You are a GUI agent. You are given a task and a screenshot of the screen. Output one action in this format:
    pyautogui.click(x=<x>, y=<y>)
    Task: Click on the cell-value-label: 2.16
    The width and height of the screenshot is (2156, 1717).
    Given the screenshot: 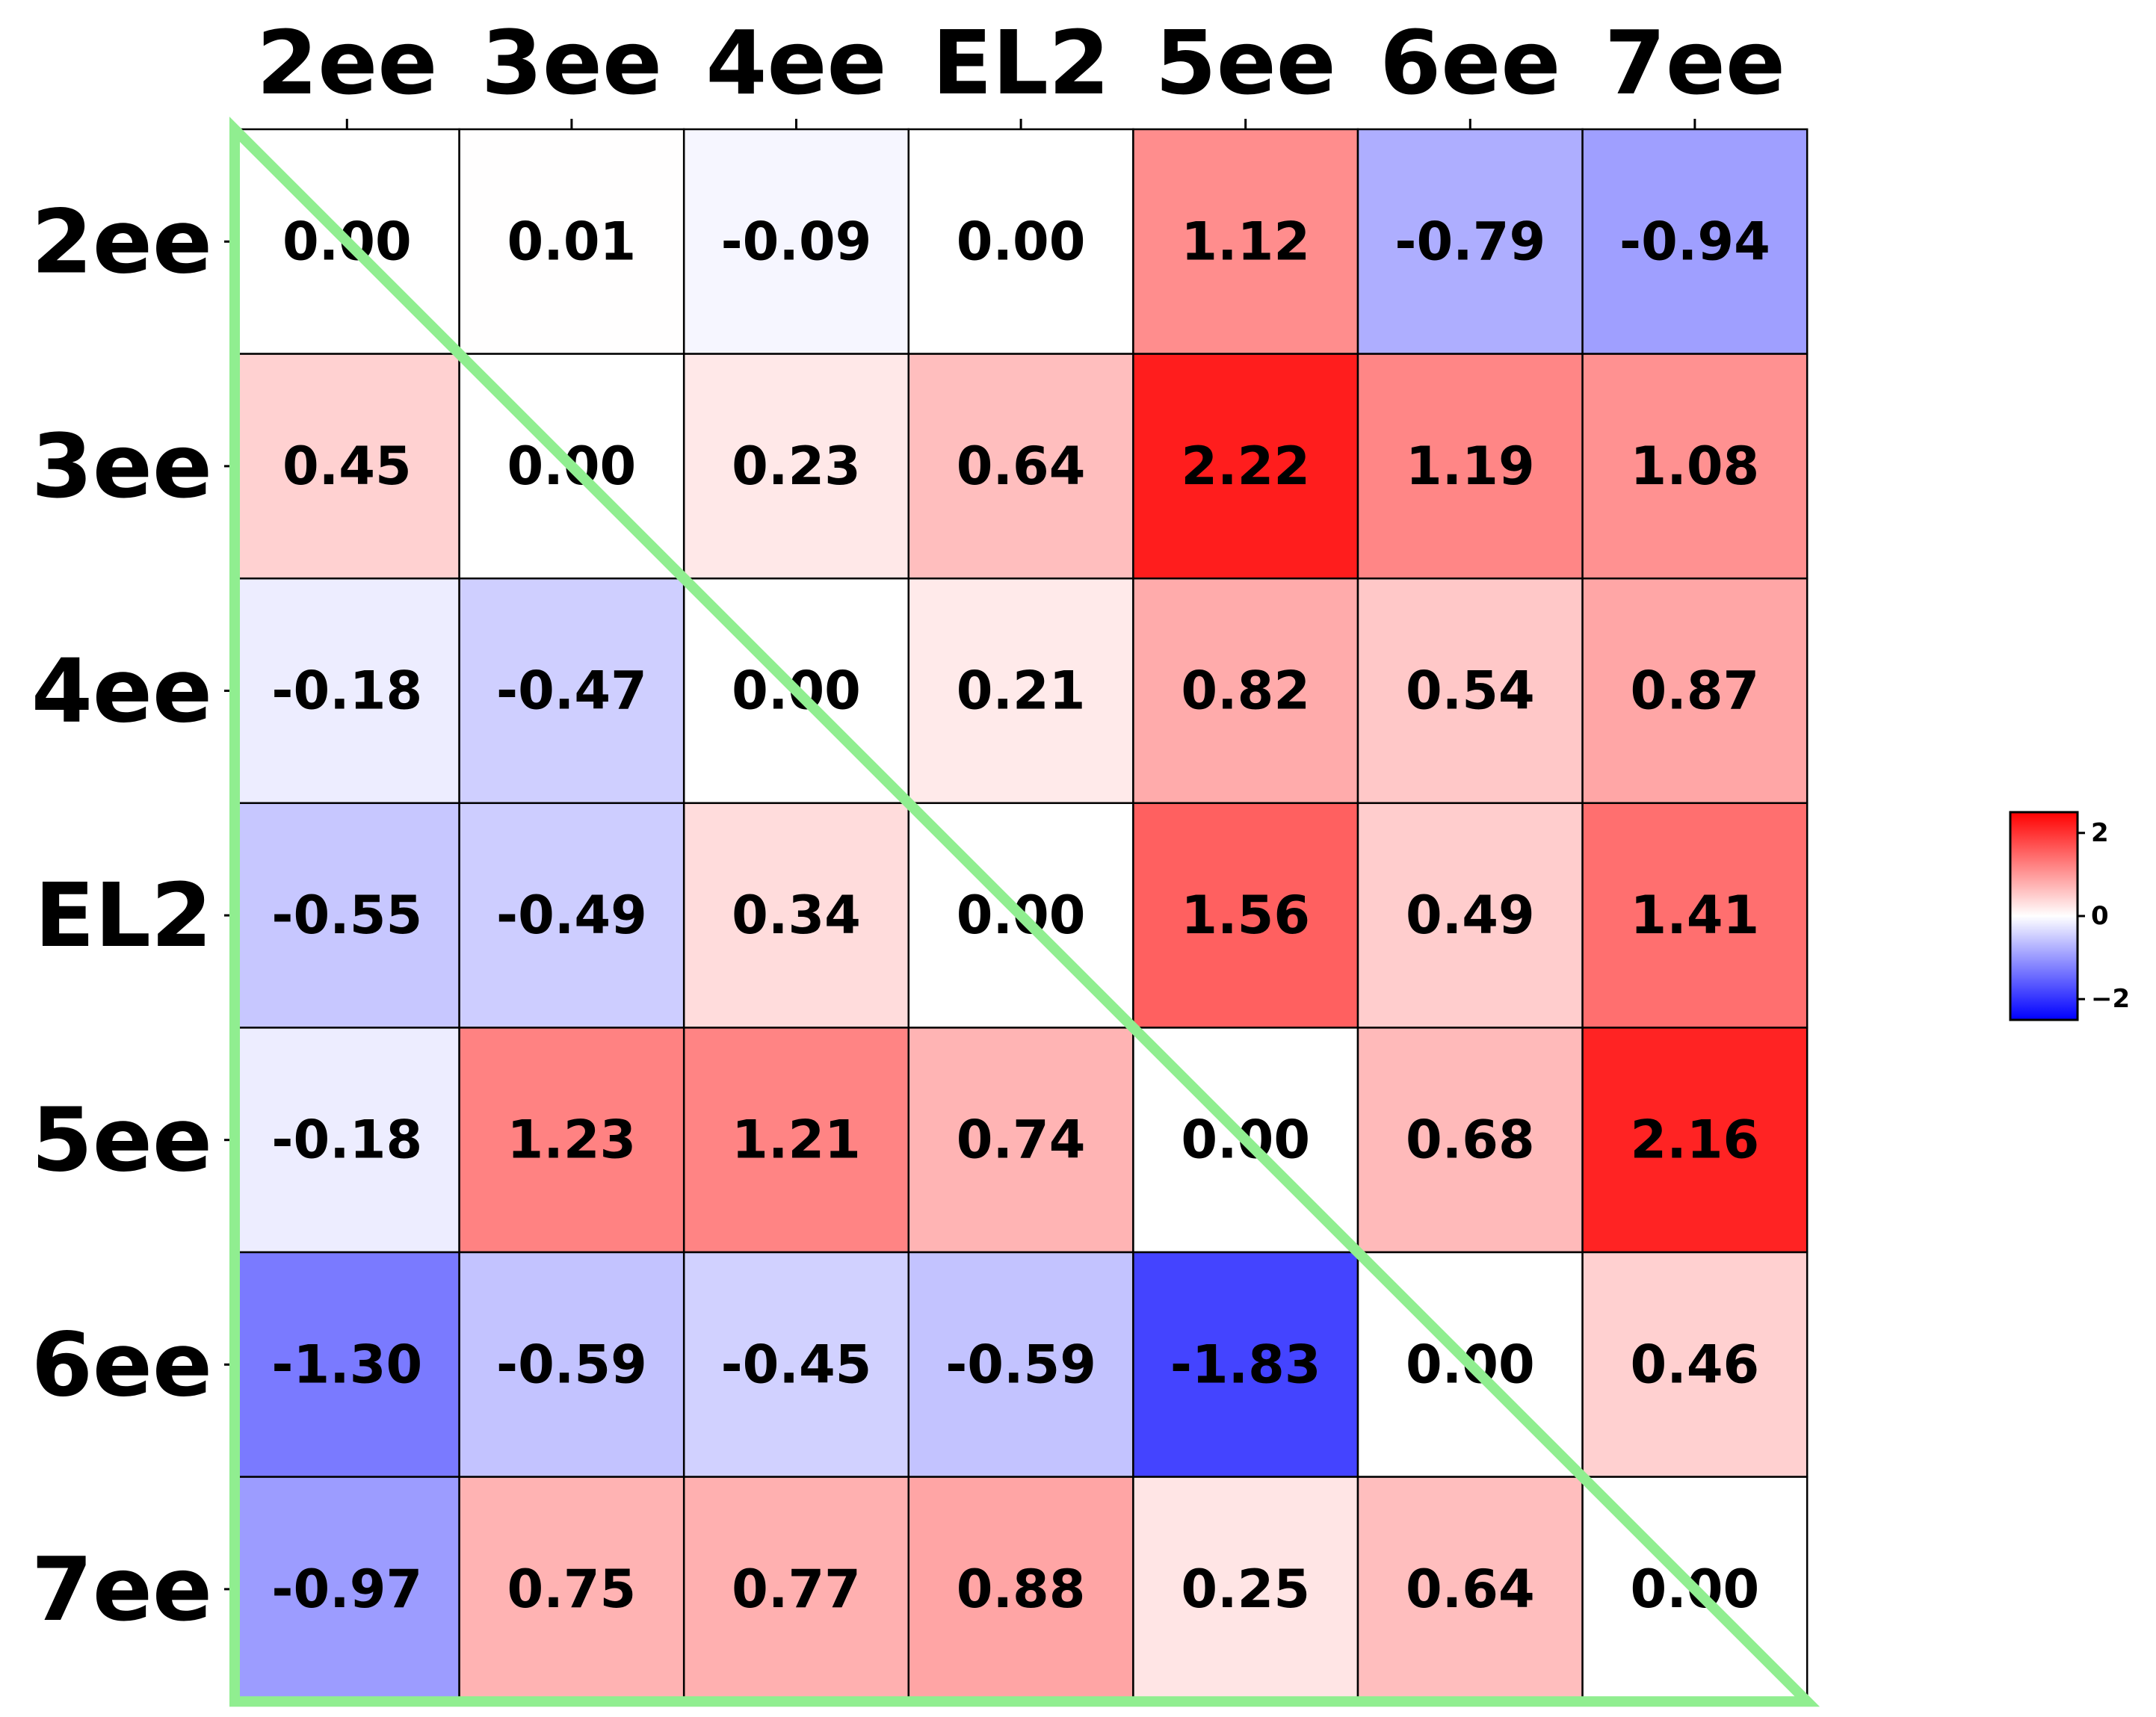 What is the action you would take?
    pyautogui.click(x=1695, y=1140)
    